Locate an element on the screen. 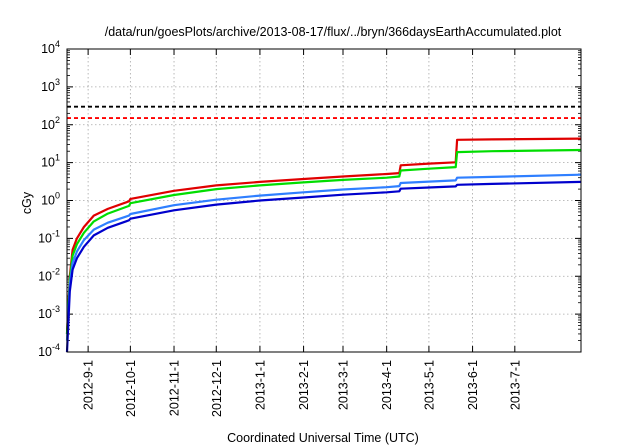  y-tick-label: 10⁻¹ is located at coordinates (49, 236).